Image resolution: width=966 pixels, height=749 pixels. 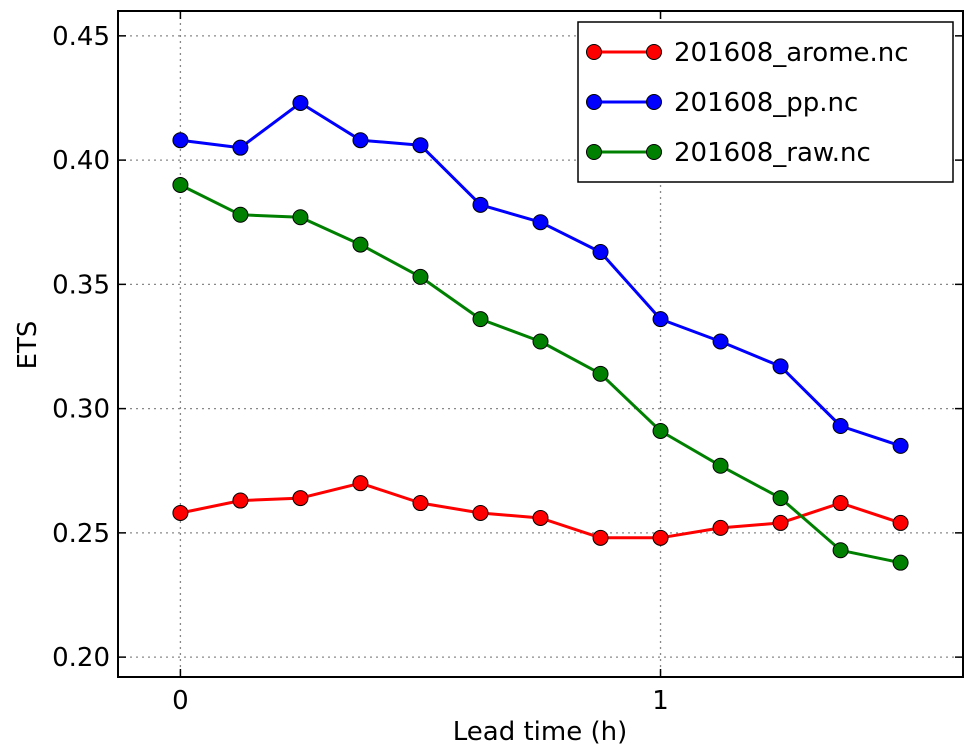 I want to click on legend: 201608_arome.nc 201608_pp.nc 201608_raw.nc, so click(x=765, y=102).